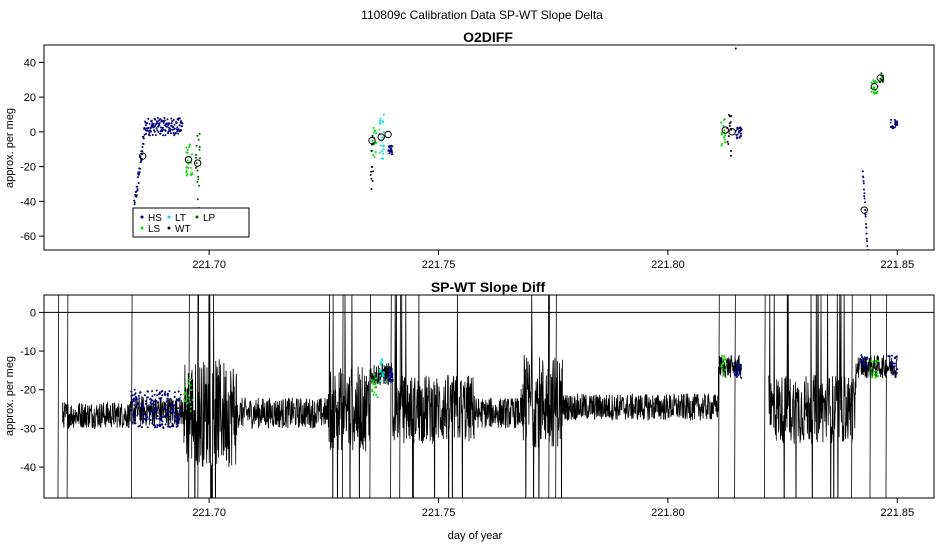 The width and height of the screenshot is (950, 550). I want to click on y-tick-label: -10, so click(28, 352).